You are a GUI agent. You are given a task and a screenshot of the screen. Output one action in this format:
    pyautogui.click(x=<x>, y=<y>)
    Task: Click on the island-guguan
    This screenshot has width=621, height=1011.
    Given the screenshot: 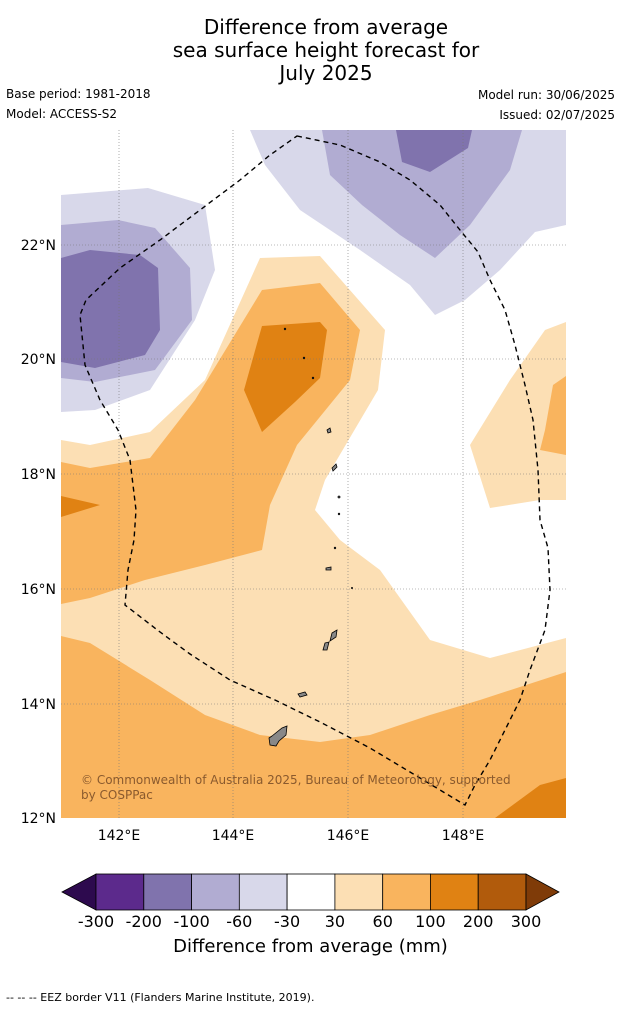 What is the action you would take?
    pyautogui.click(x=339, y=497)
    